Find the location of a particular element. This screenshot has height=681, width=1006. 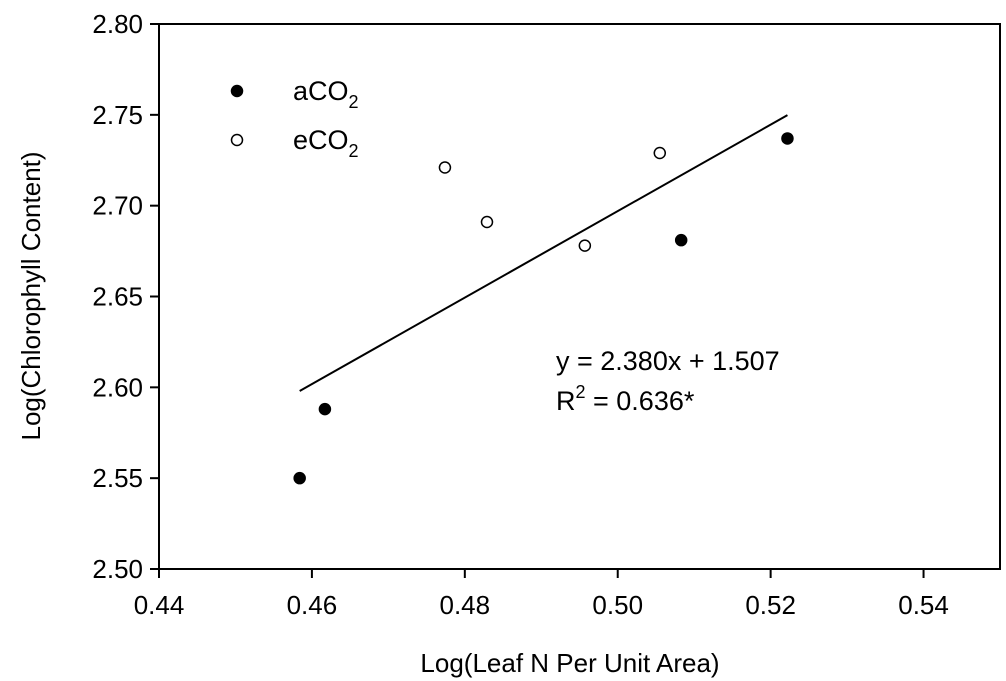

r-squared-label: R2 = 0.636* is located at coordinates (625, 399).